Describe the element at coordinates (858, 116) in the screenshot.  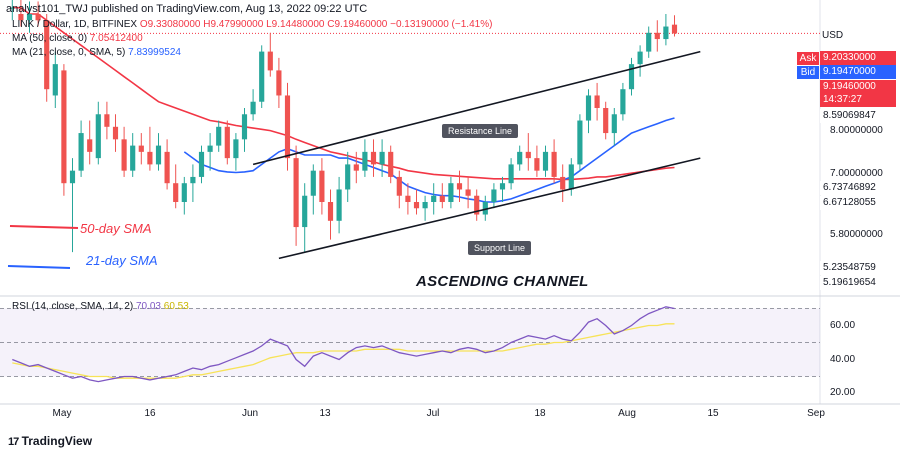
I see `price-level-1: 8.59069847` at that location.